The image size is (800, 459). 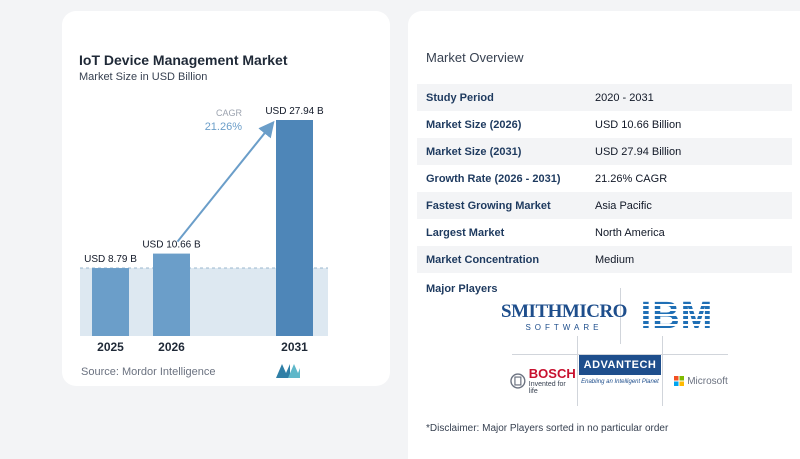 What do you see at coordinates (288, 371) in the screenshot?
I see `mordor-logo-icon` at bounding box center [288, 371].